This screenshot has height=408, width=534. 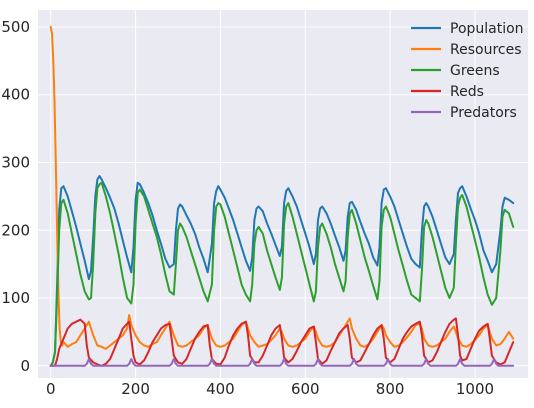 I want to click on legend-label-predators: Predators, so click(x=483, y=113).